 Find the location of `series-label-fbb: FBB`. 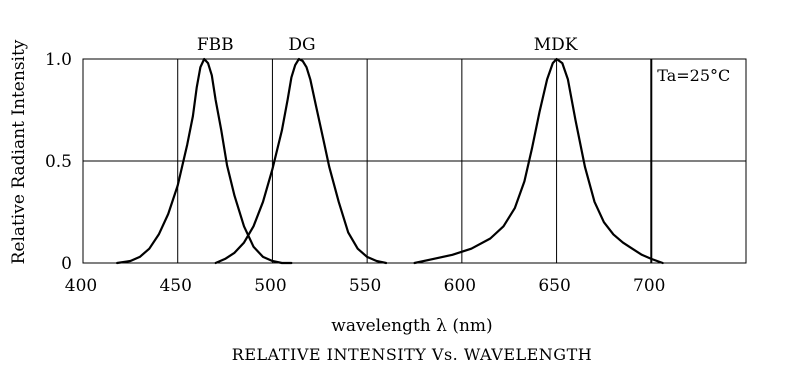

series-label-fbb: FBB is located at coordinates (215, 45).